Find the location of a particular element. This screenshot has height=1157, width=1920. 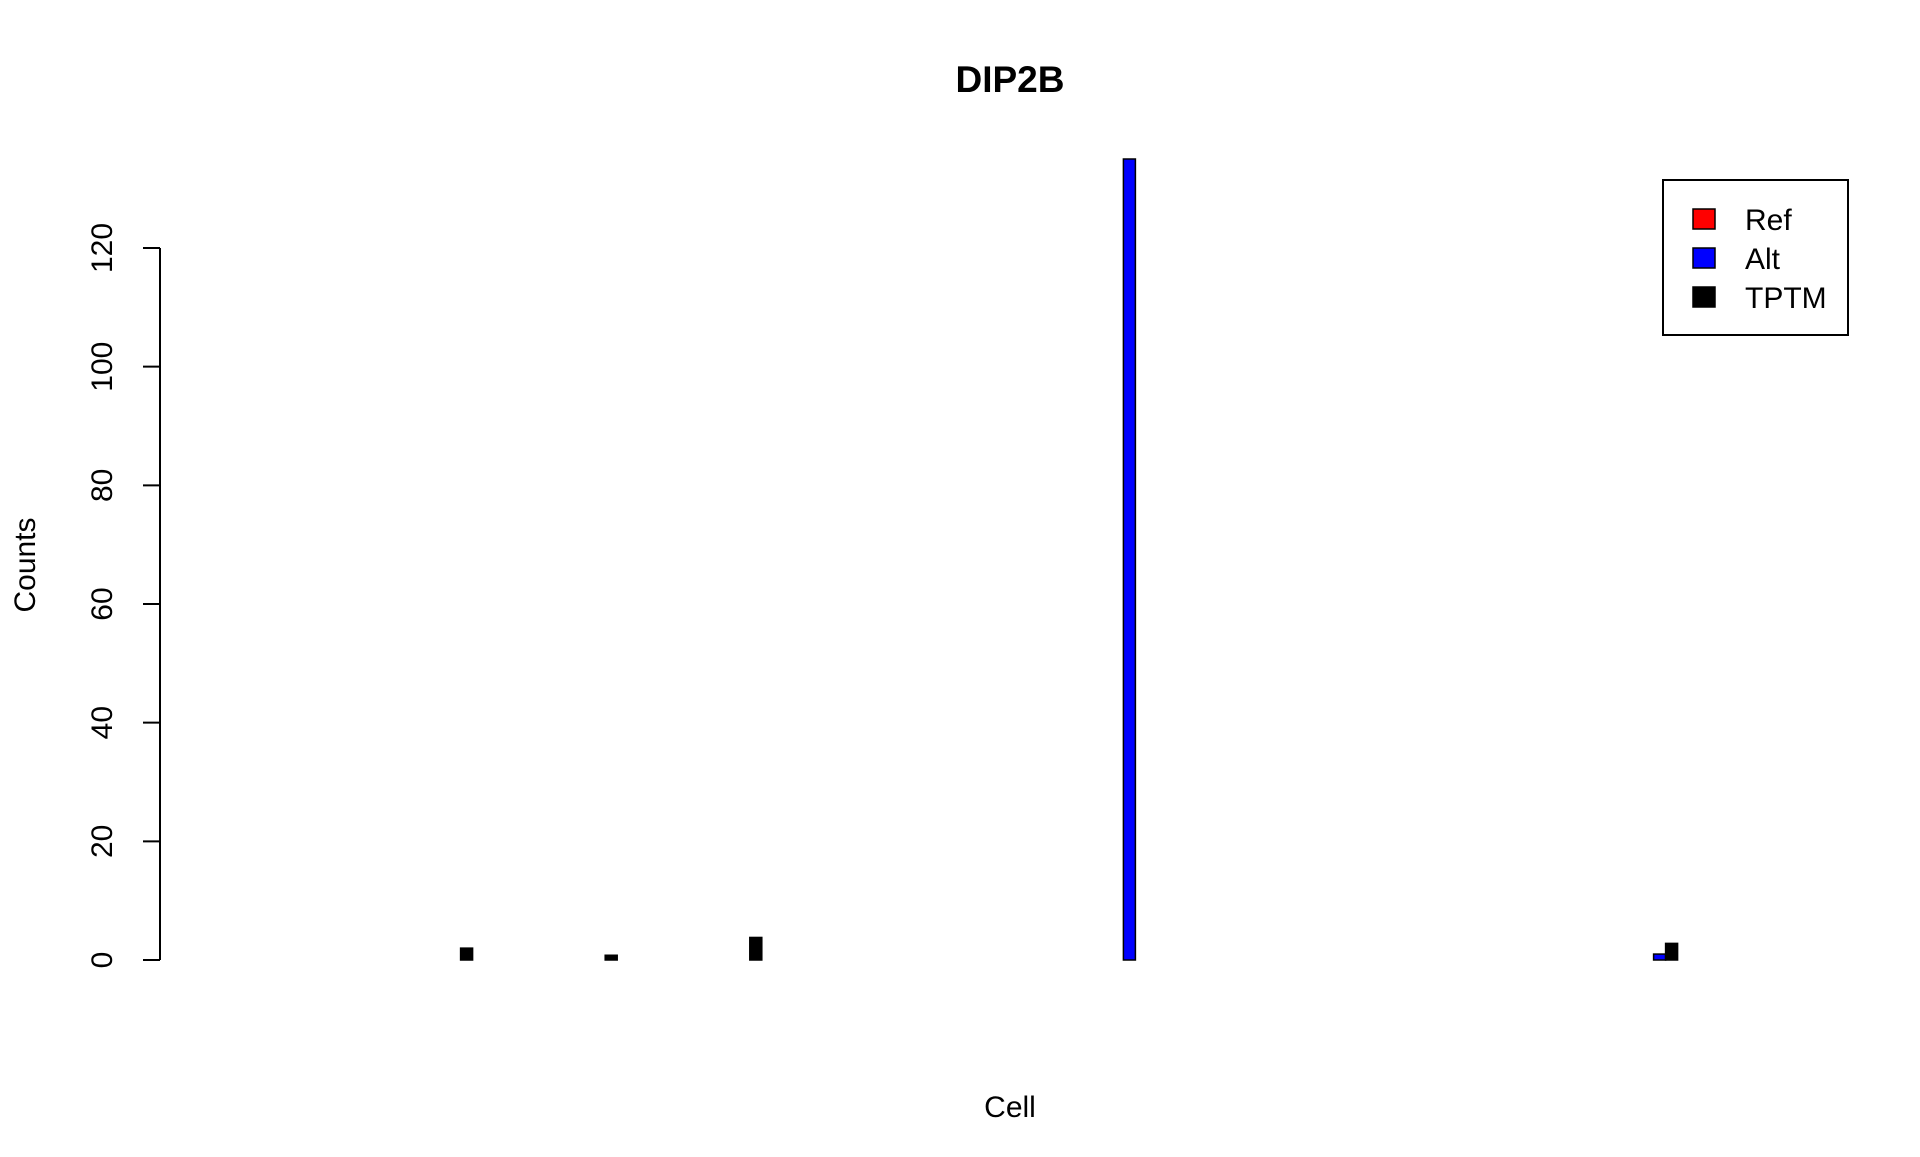

y-axis: 0 20 40 60 80 100 120 is located at coordinates (123, 596).